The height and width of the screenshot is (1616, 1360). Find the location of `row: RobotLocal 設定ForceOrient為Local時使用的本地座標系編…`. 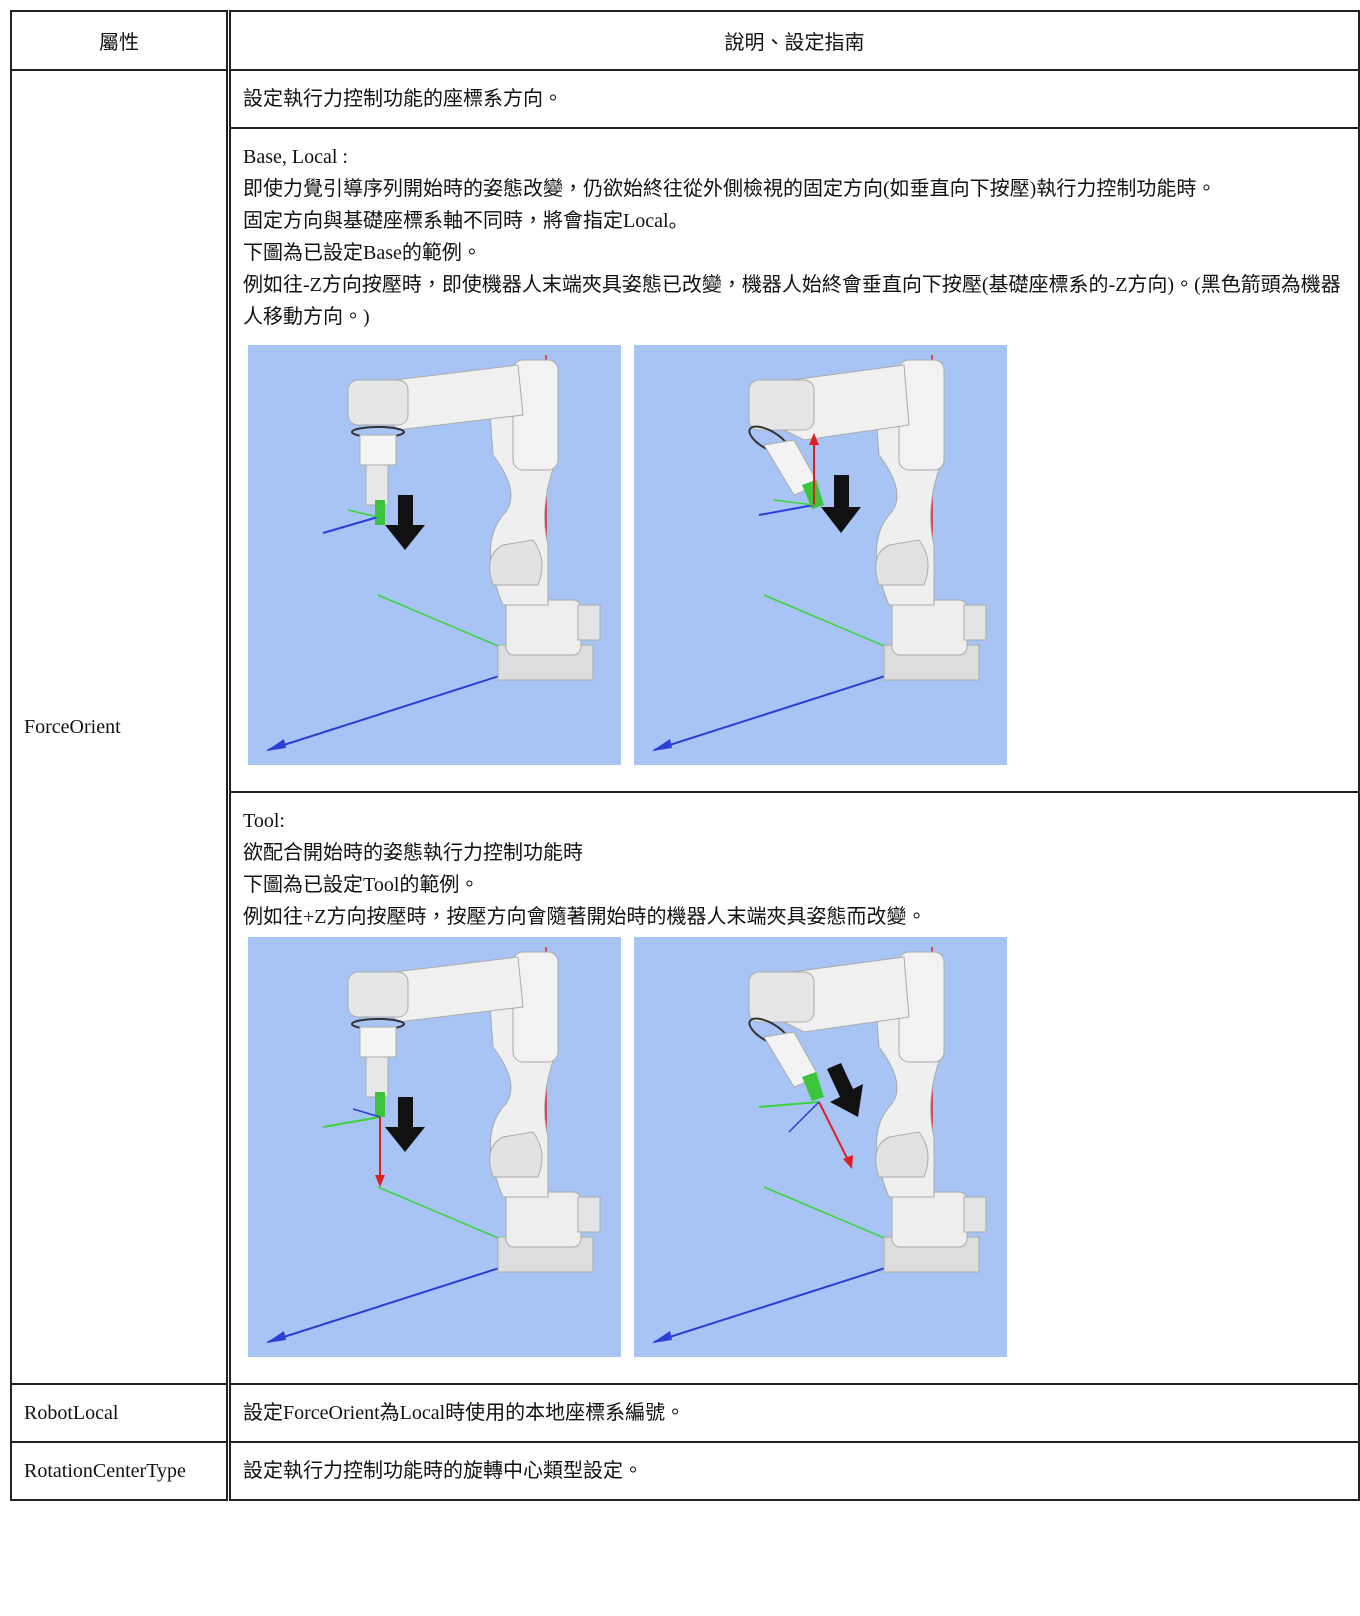

row: RobotLocal 設定ForceOrient為Local時使用的本地座標系編… is located at coordinates (685, 1413).